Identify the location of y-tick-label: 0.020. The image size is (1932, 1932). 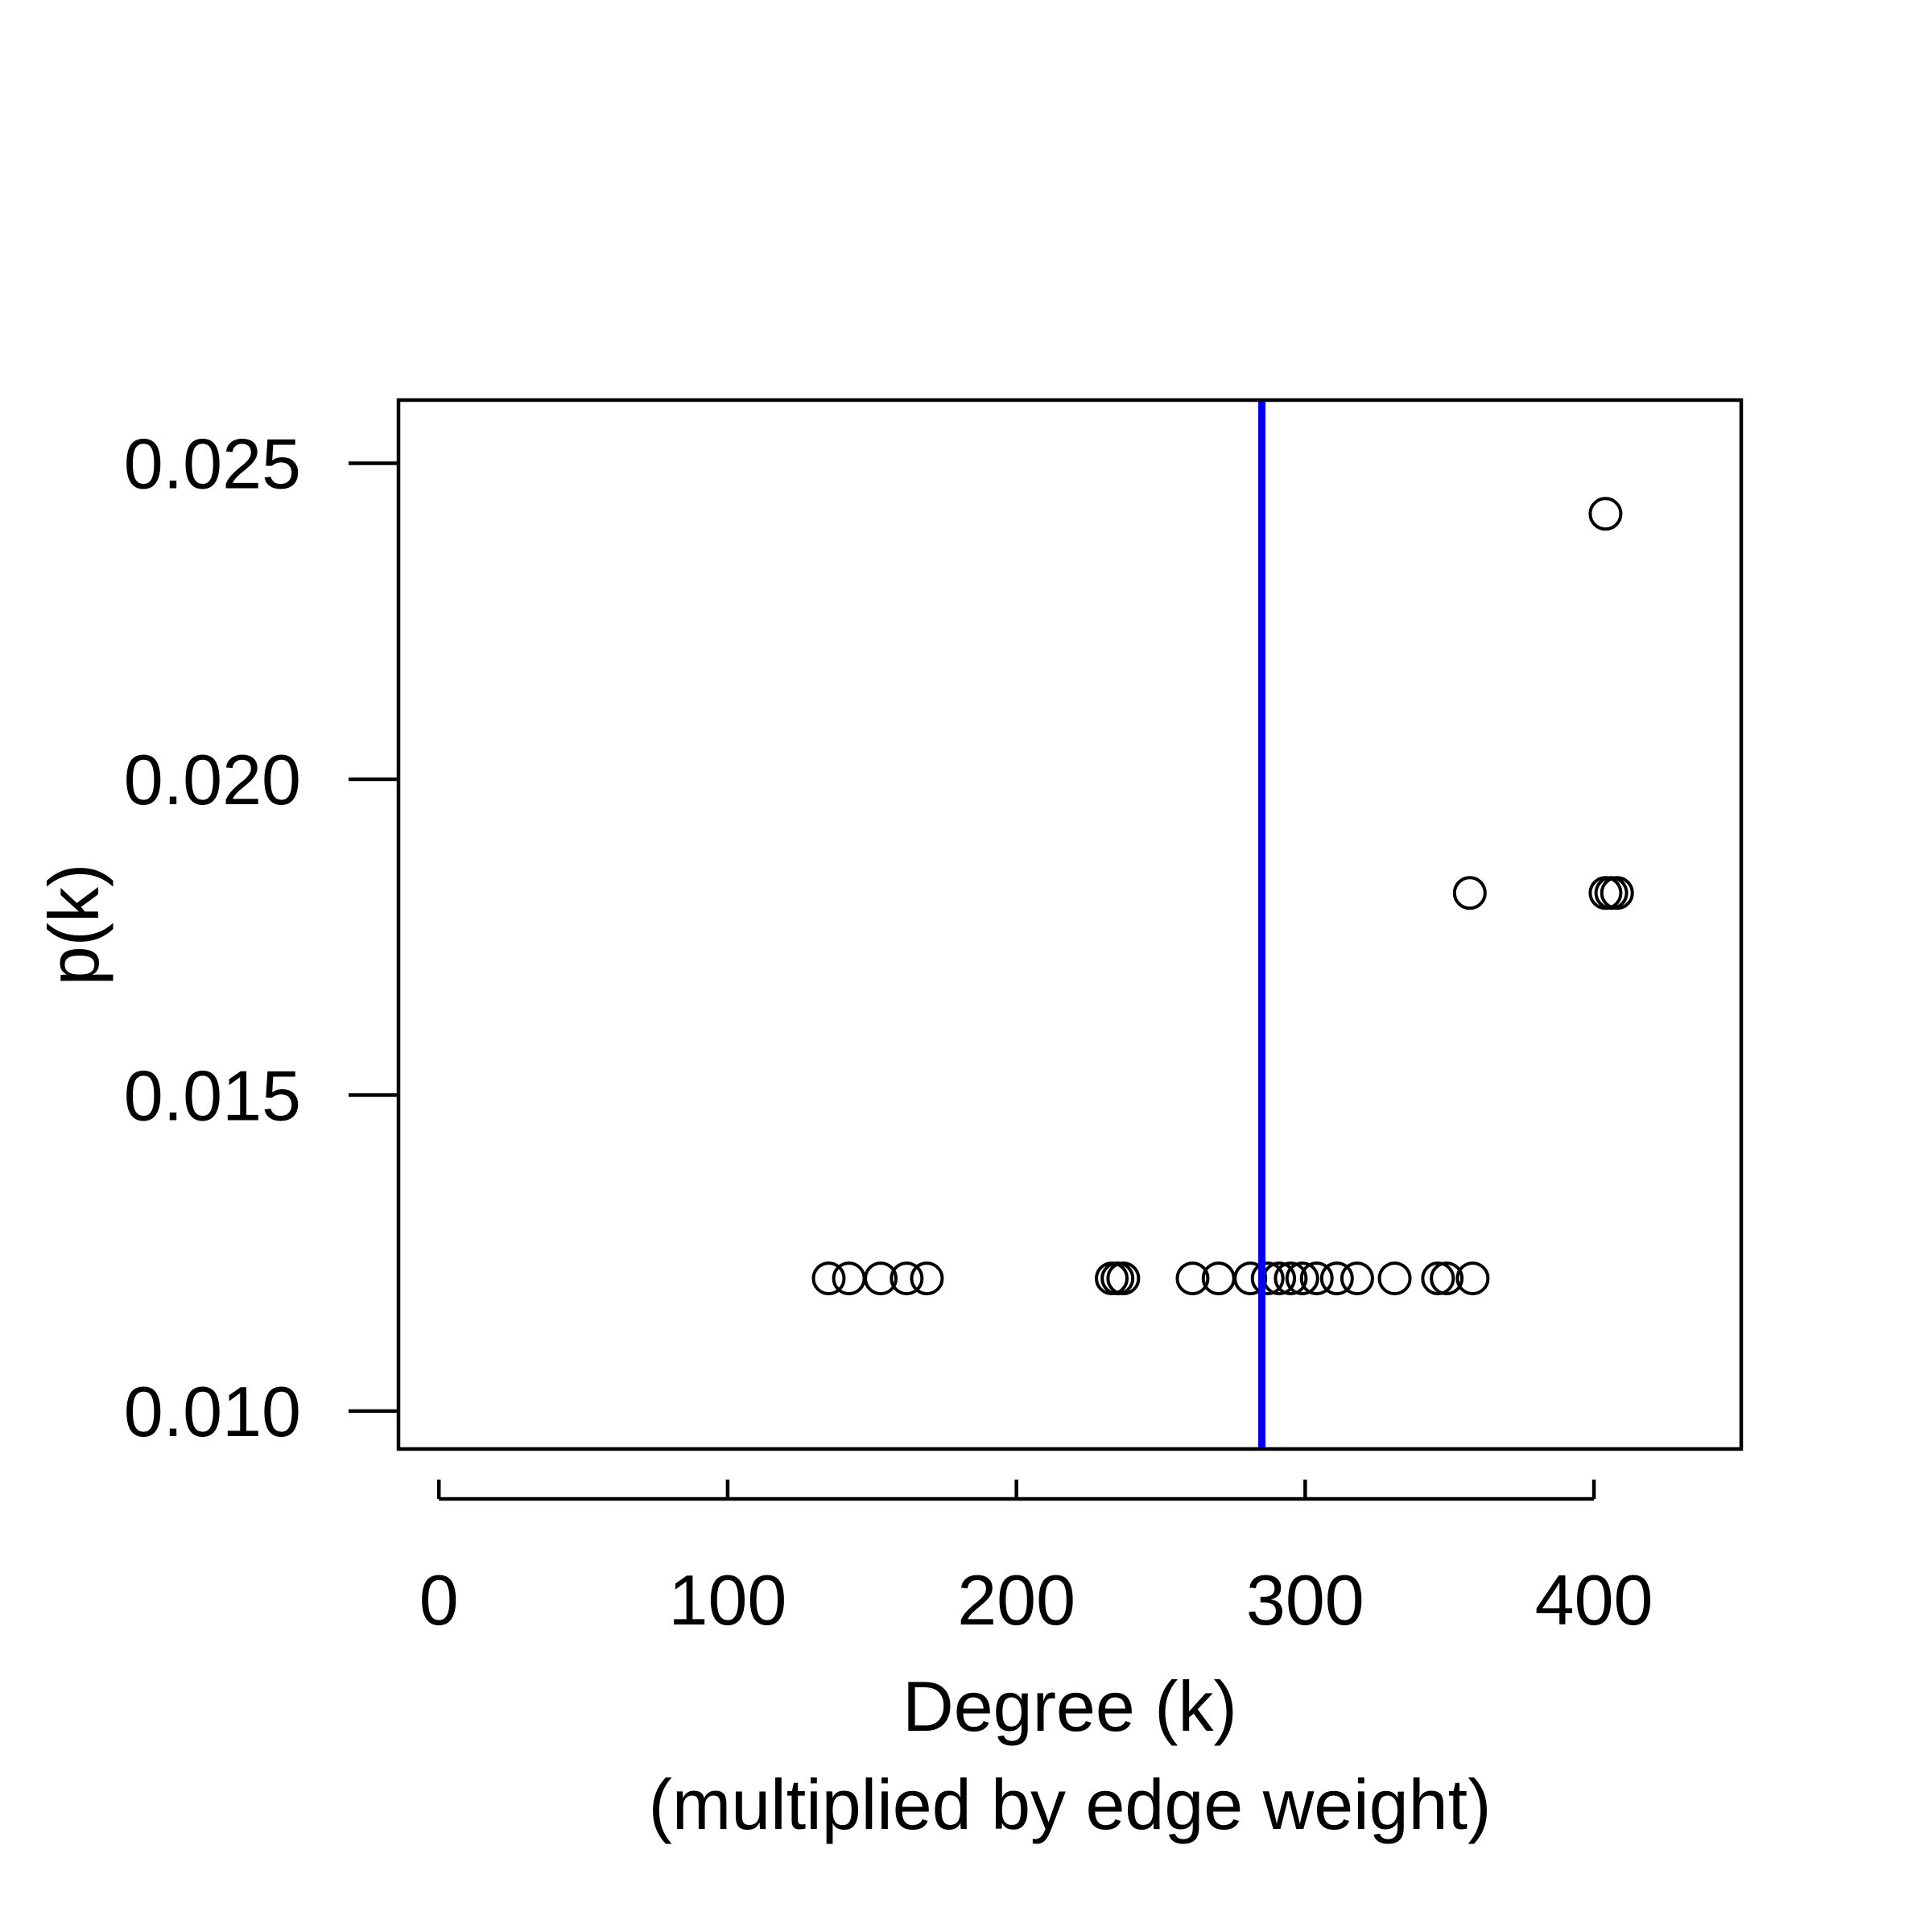
(212, 779).